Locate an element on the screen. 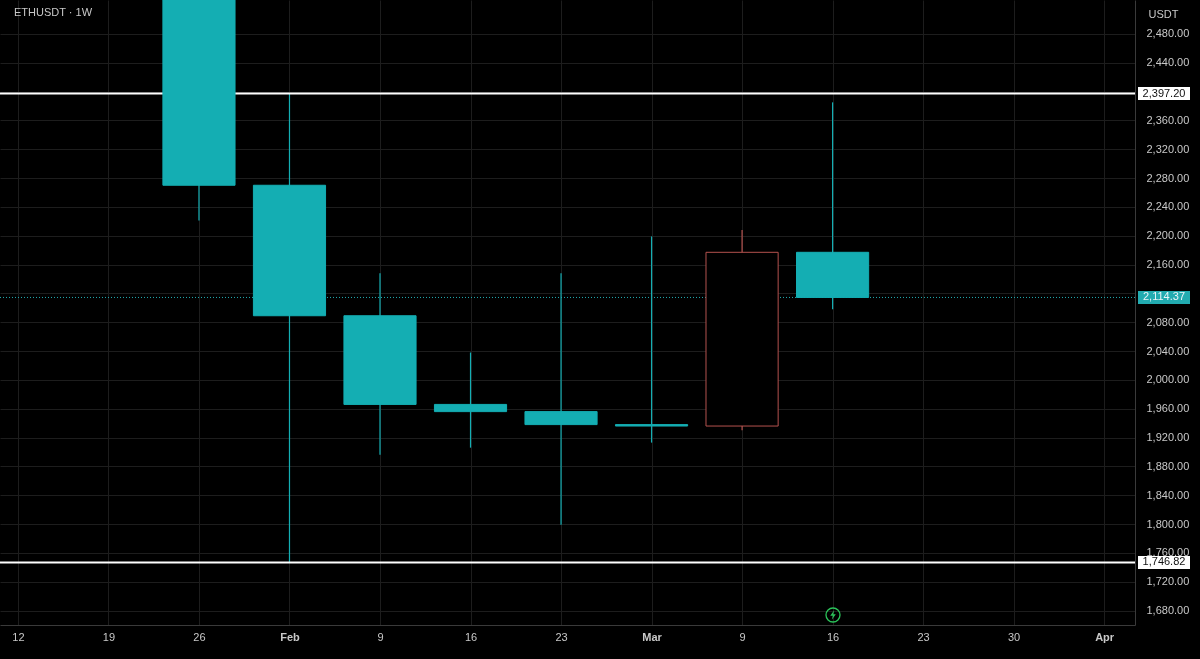 Image resolution: width=1200 pixels, height=659 pixels. x-tick-label: 12 is located at coordinates (18, 636).